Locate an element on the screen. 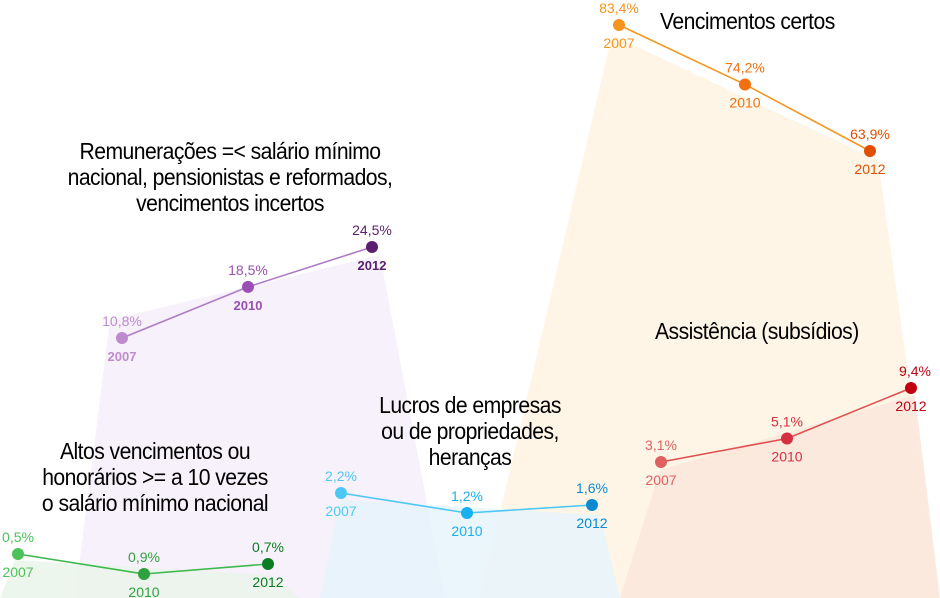  value-label: 9,4% is located at coordinates (915, 371).